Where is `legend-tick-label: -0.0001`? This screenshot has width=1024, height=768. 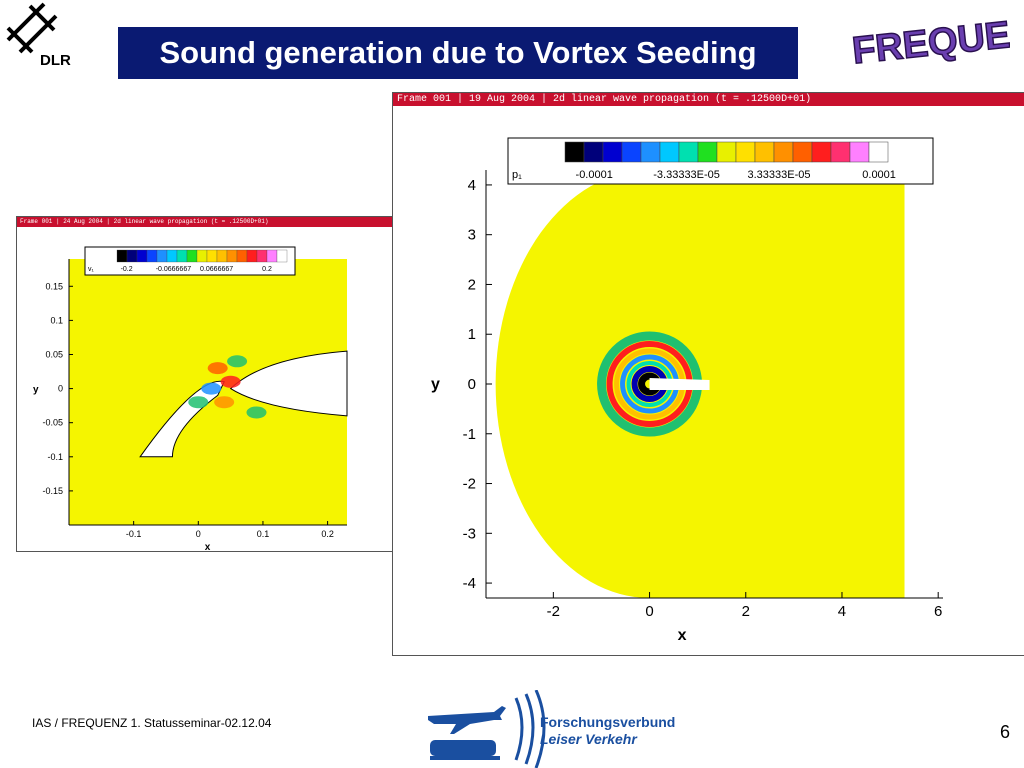
legend-tick-label: -0.0001 is located at coordinates (594, 175).